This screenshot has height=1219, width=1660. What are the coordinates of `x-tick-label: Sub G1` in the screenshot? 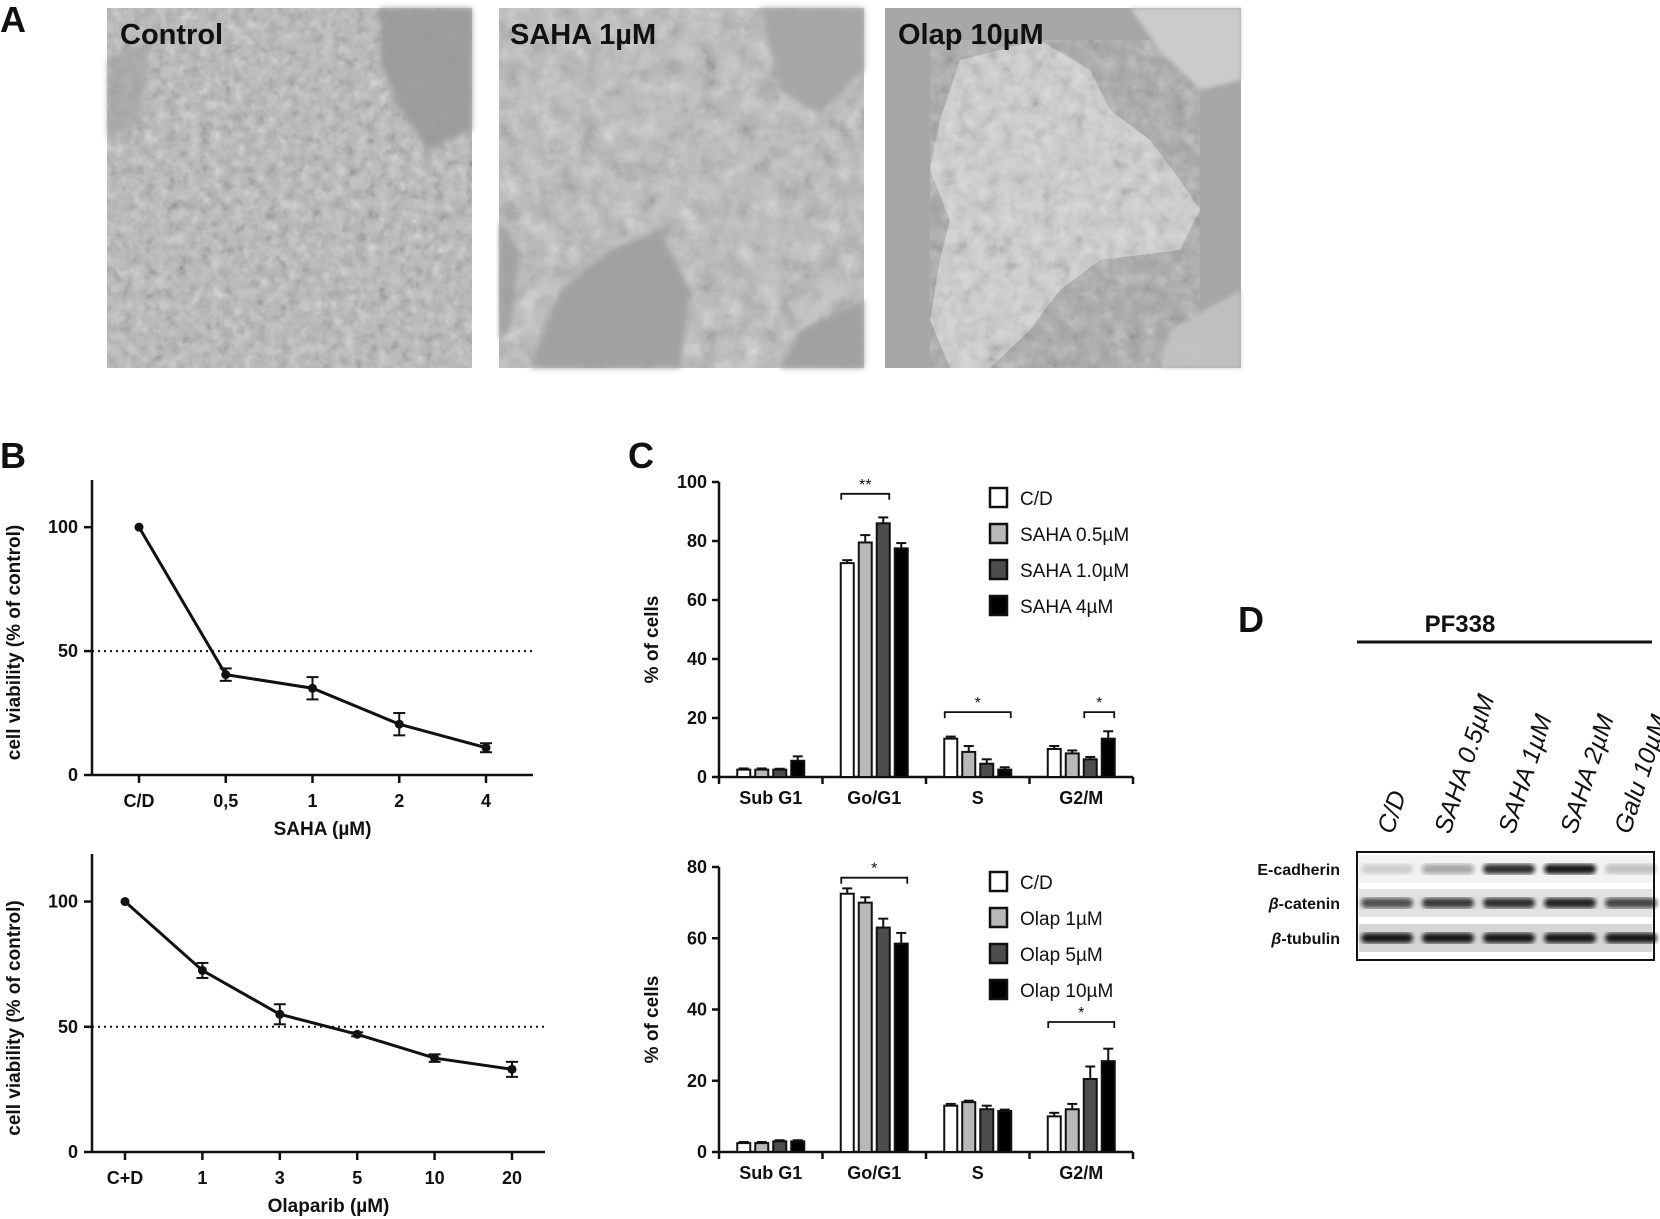 It's located at (770, 1173).